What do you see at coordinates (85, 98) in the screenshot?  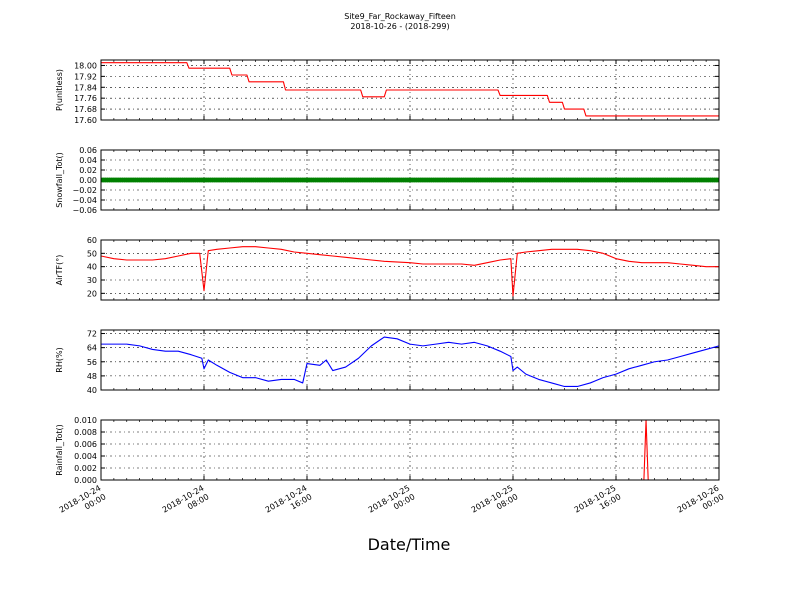 I see `y-tick-label: 17.76` at bounding box center [85, 98].